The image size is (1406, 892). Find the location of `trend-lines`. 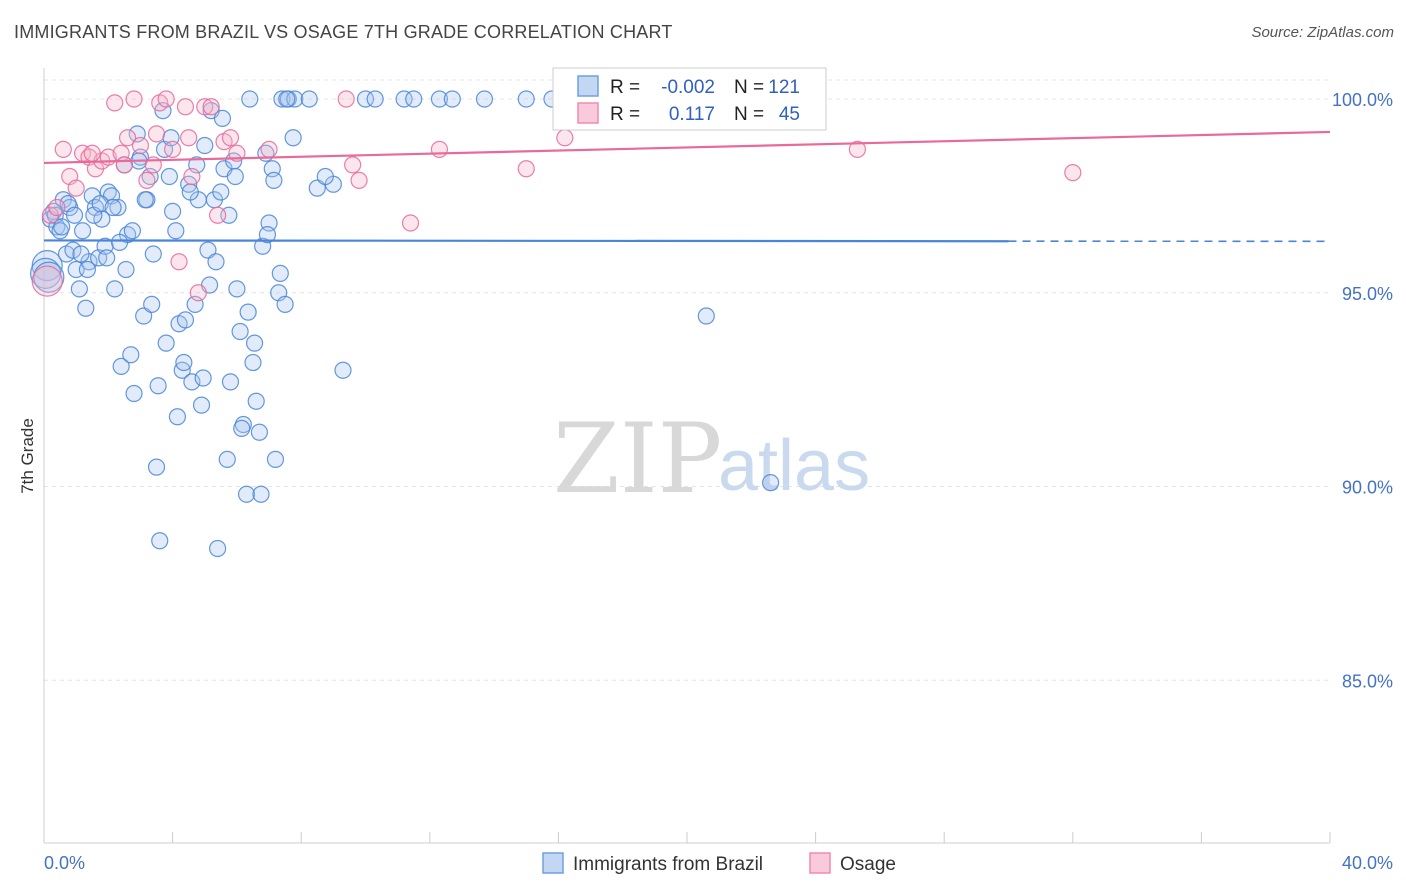

trend-lines is located at coordinates (687, 186).